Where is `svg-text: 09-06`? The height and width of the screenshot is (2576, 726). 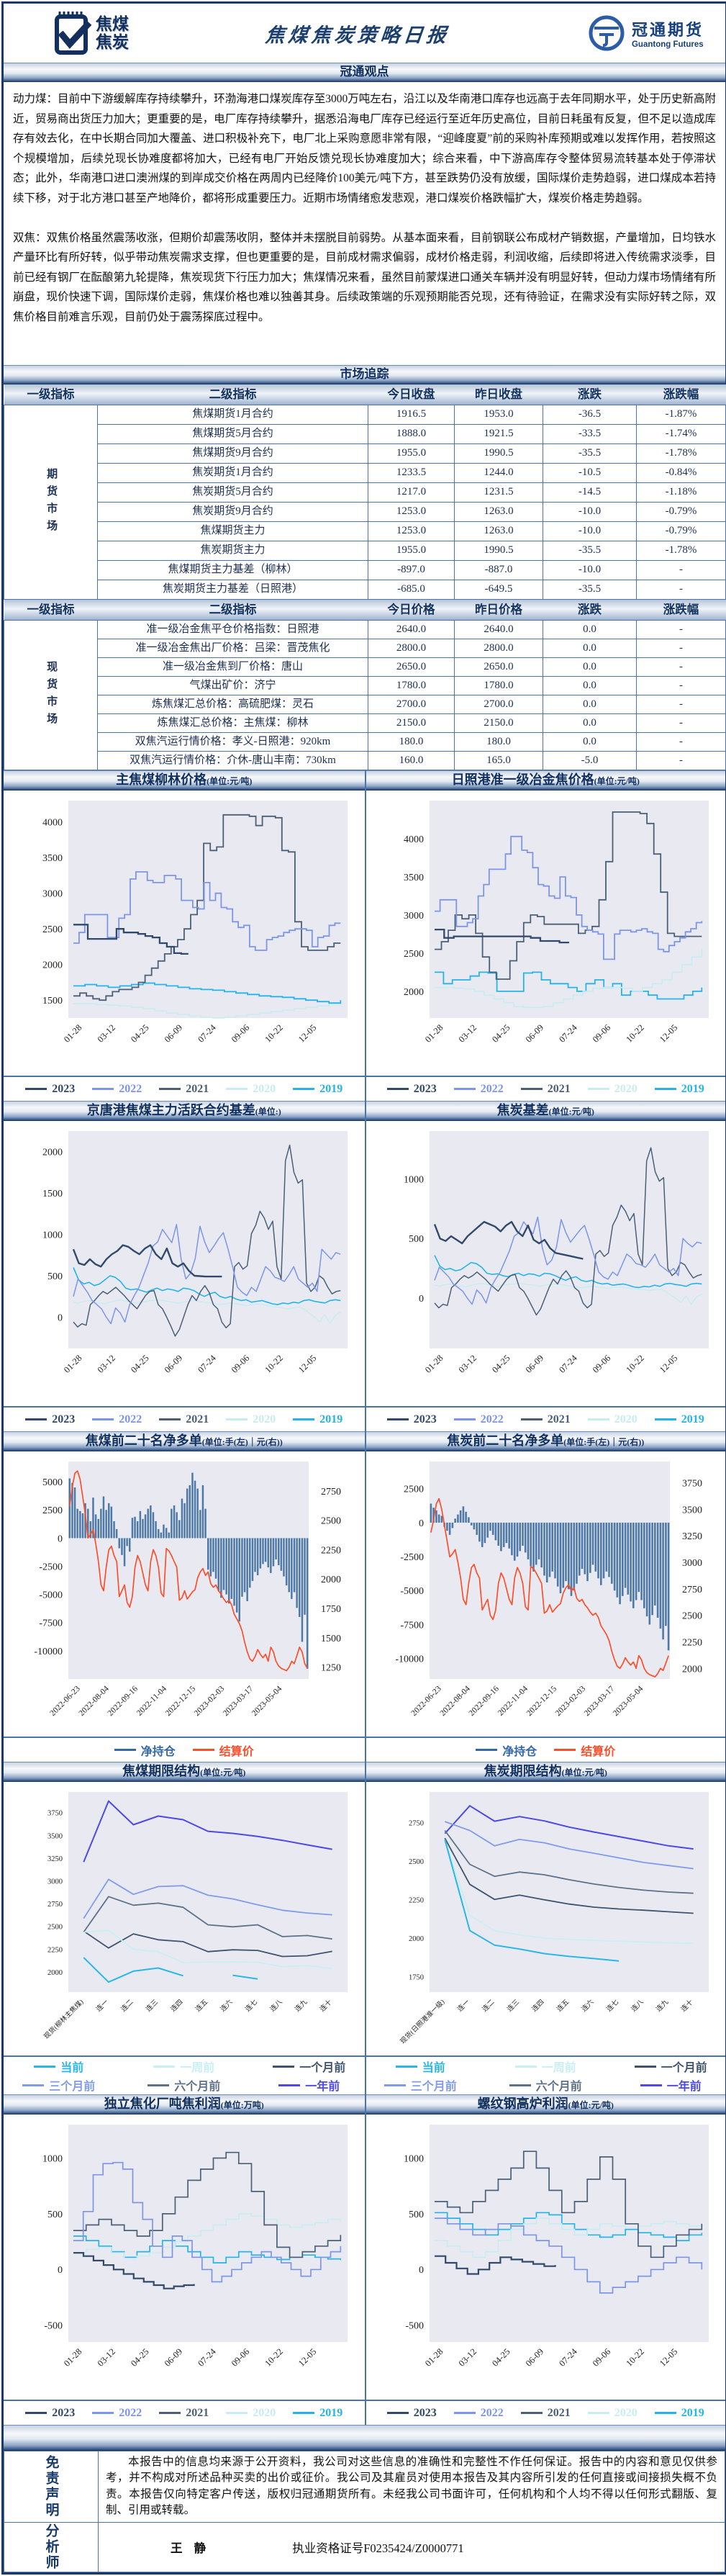 svg-text: 09-06 is located at coordinates (241, 1033).